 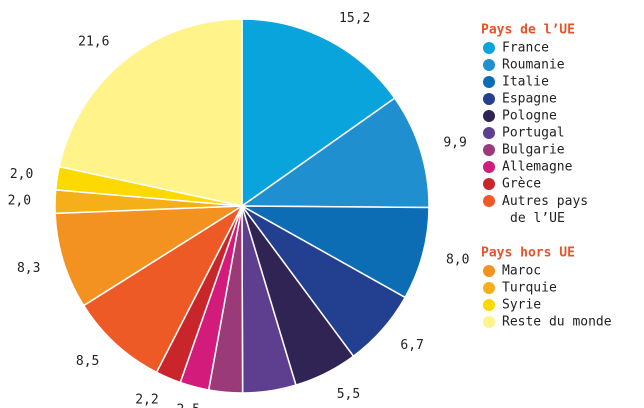 I want to click on legend-label: Syrie, so click(x=521, y=305).